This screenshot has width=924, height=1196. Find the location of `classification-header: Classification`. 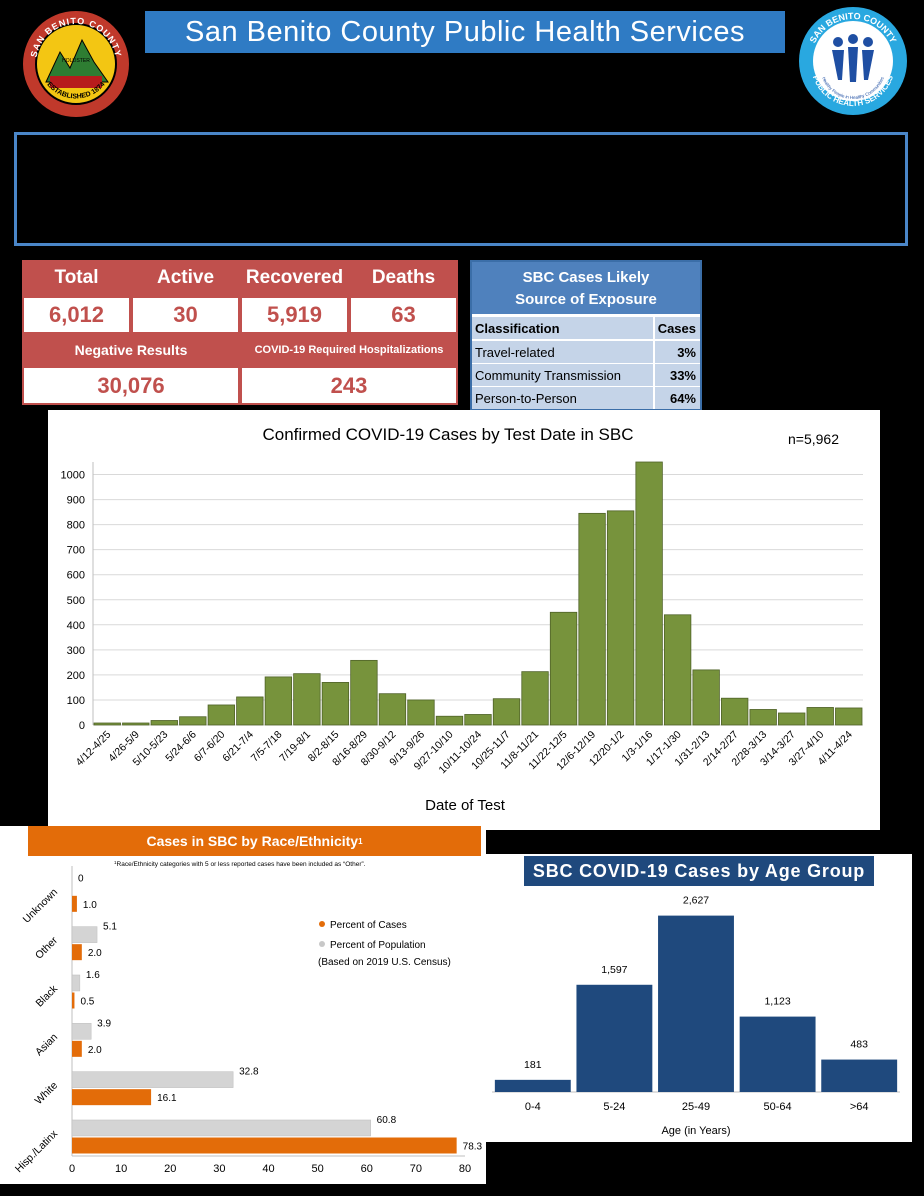

classification-header: Classification is located at coordinates (517, 328).